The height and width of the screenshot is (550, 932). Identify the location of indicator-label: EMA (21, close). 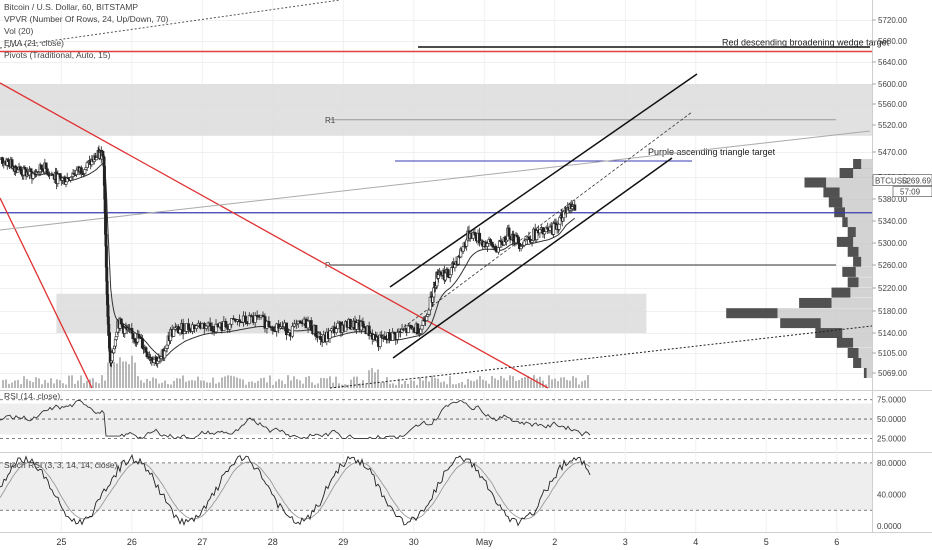
(34, 43).